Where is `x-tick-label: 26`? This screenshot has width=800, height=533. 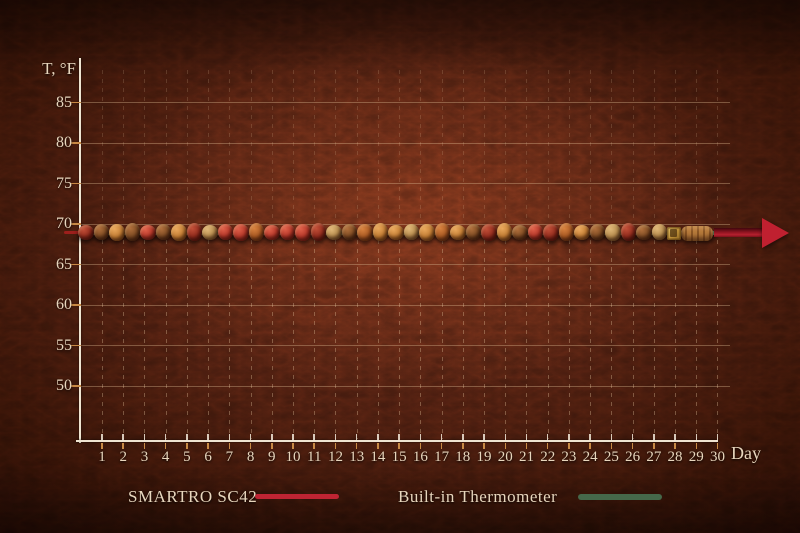 x-tick-label: 26 is located at coordinates (633, 457).